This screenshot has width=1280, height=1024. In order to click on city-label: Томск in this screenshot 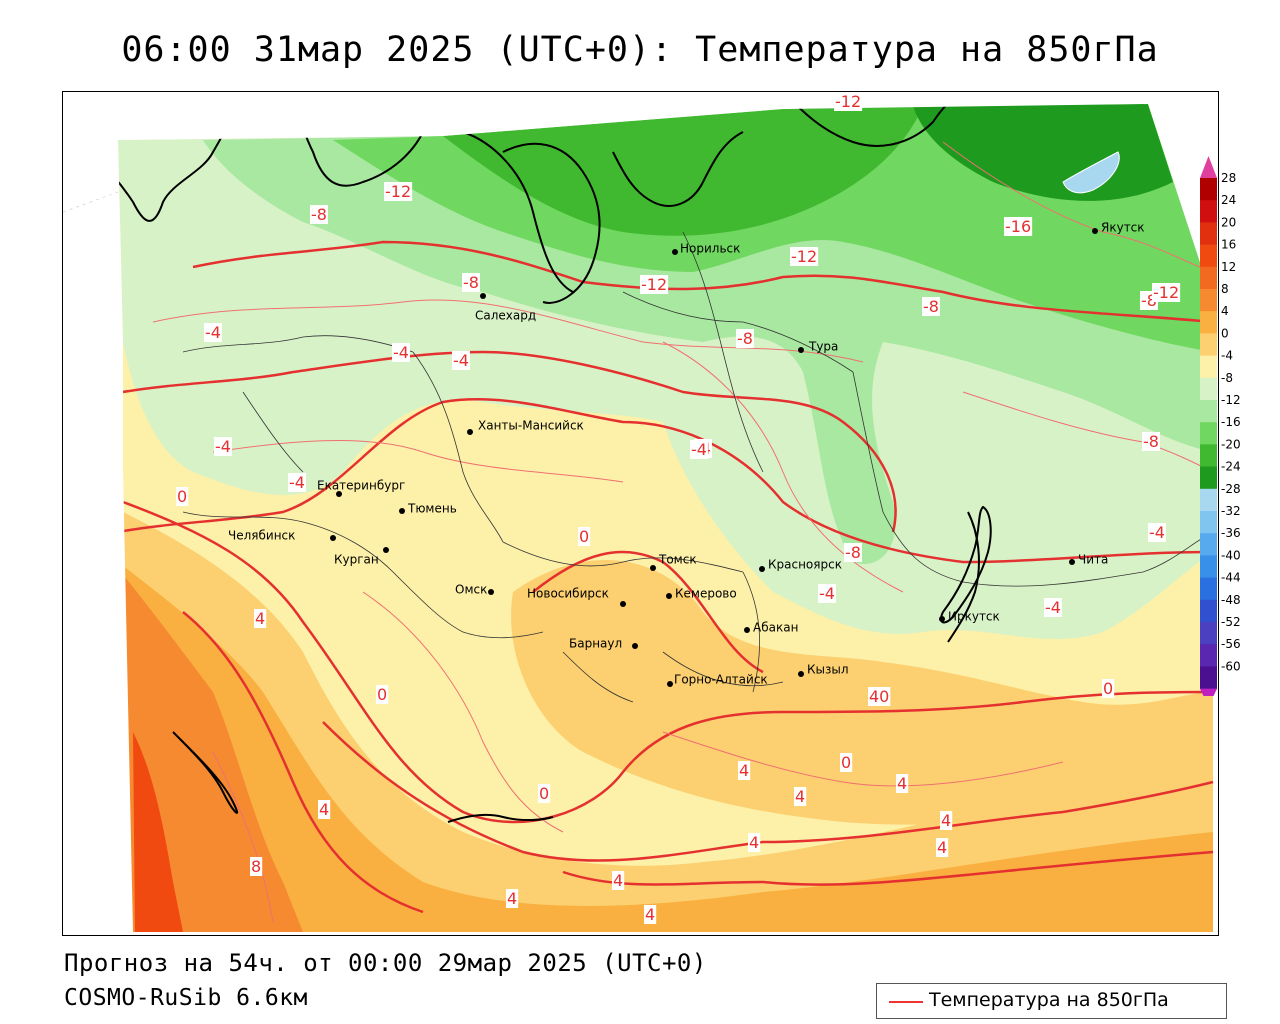, I will do `click(677, 560)`.